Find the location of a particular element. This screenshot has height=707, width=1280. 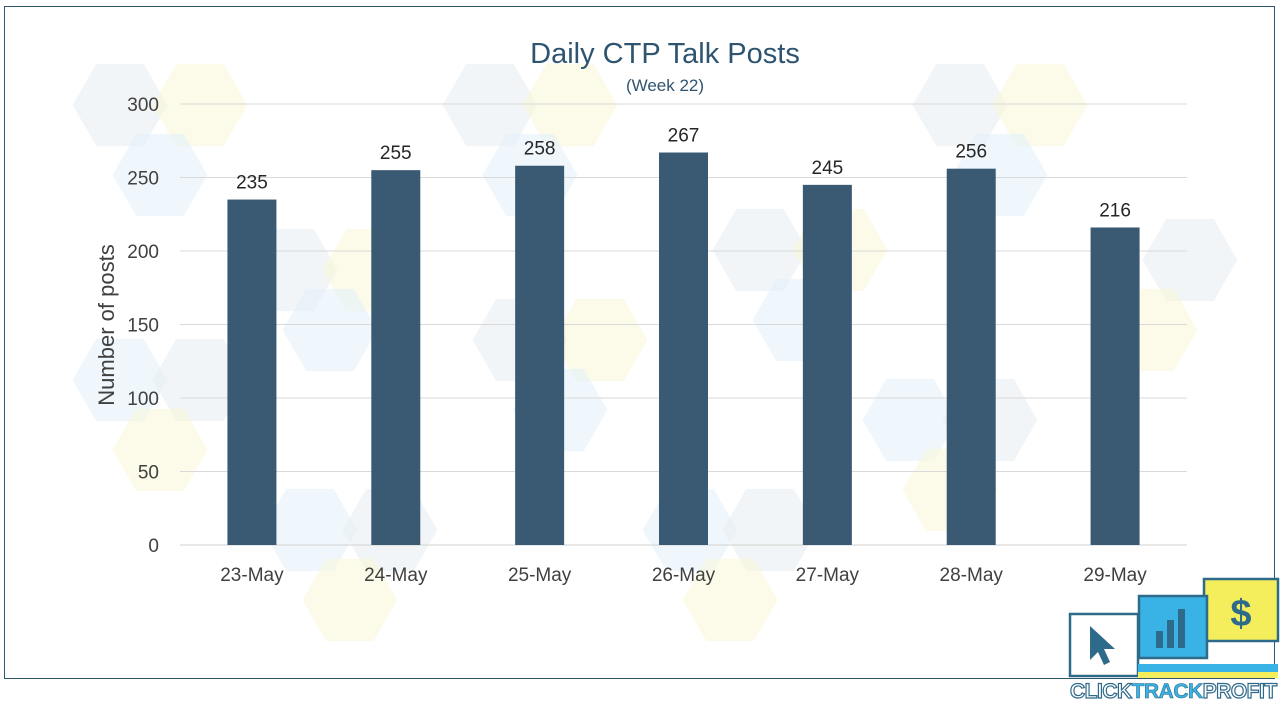

y-tick-label: 150 is located at coordinates (143, 326).